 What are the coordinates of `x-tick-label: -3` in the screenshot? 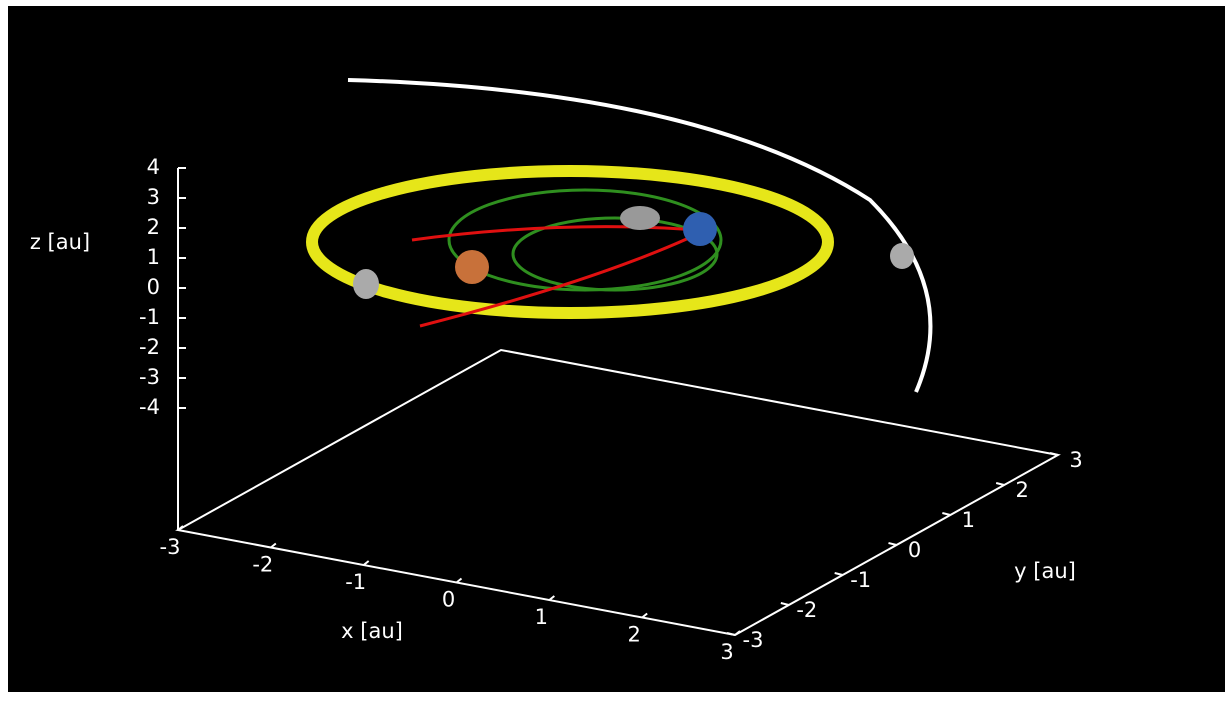 It's located at (170, 547).